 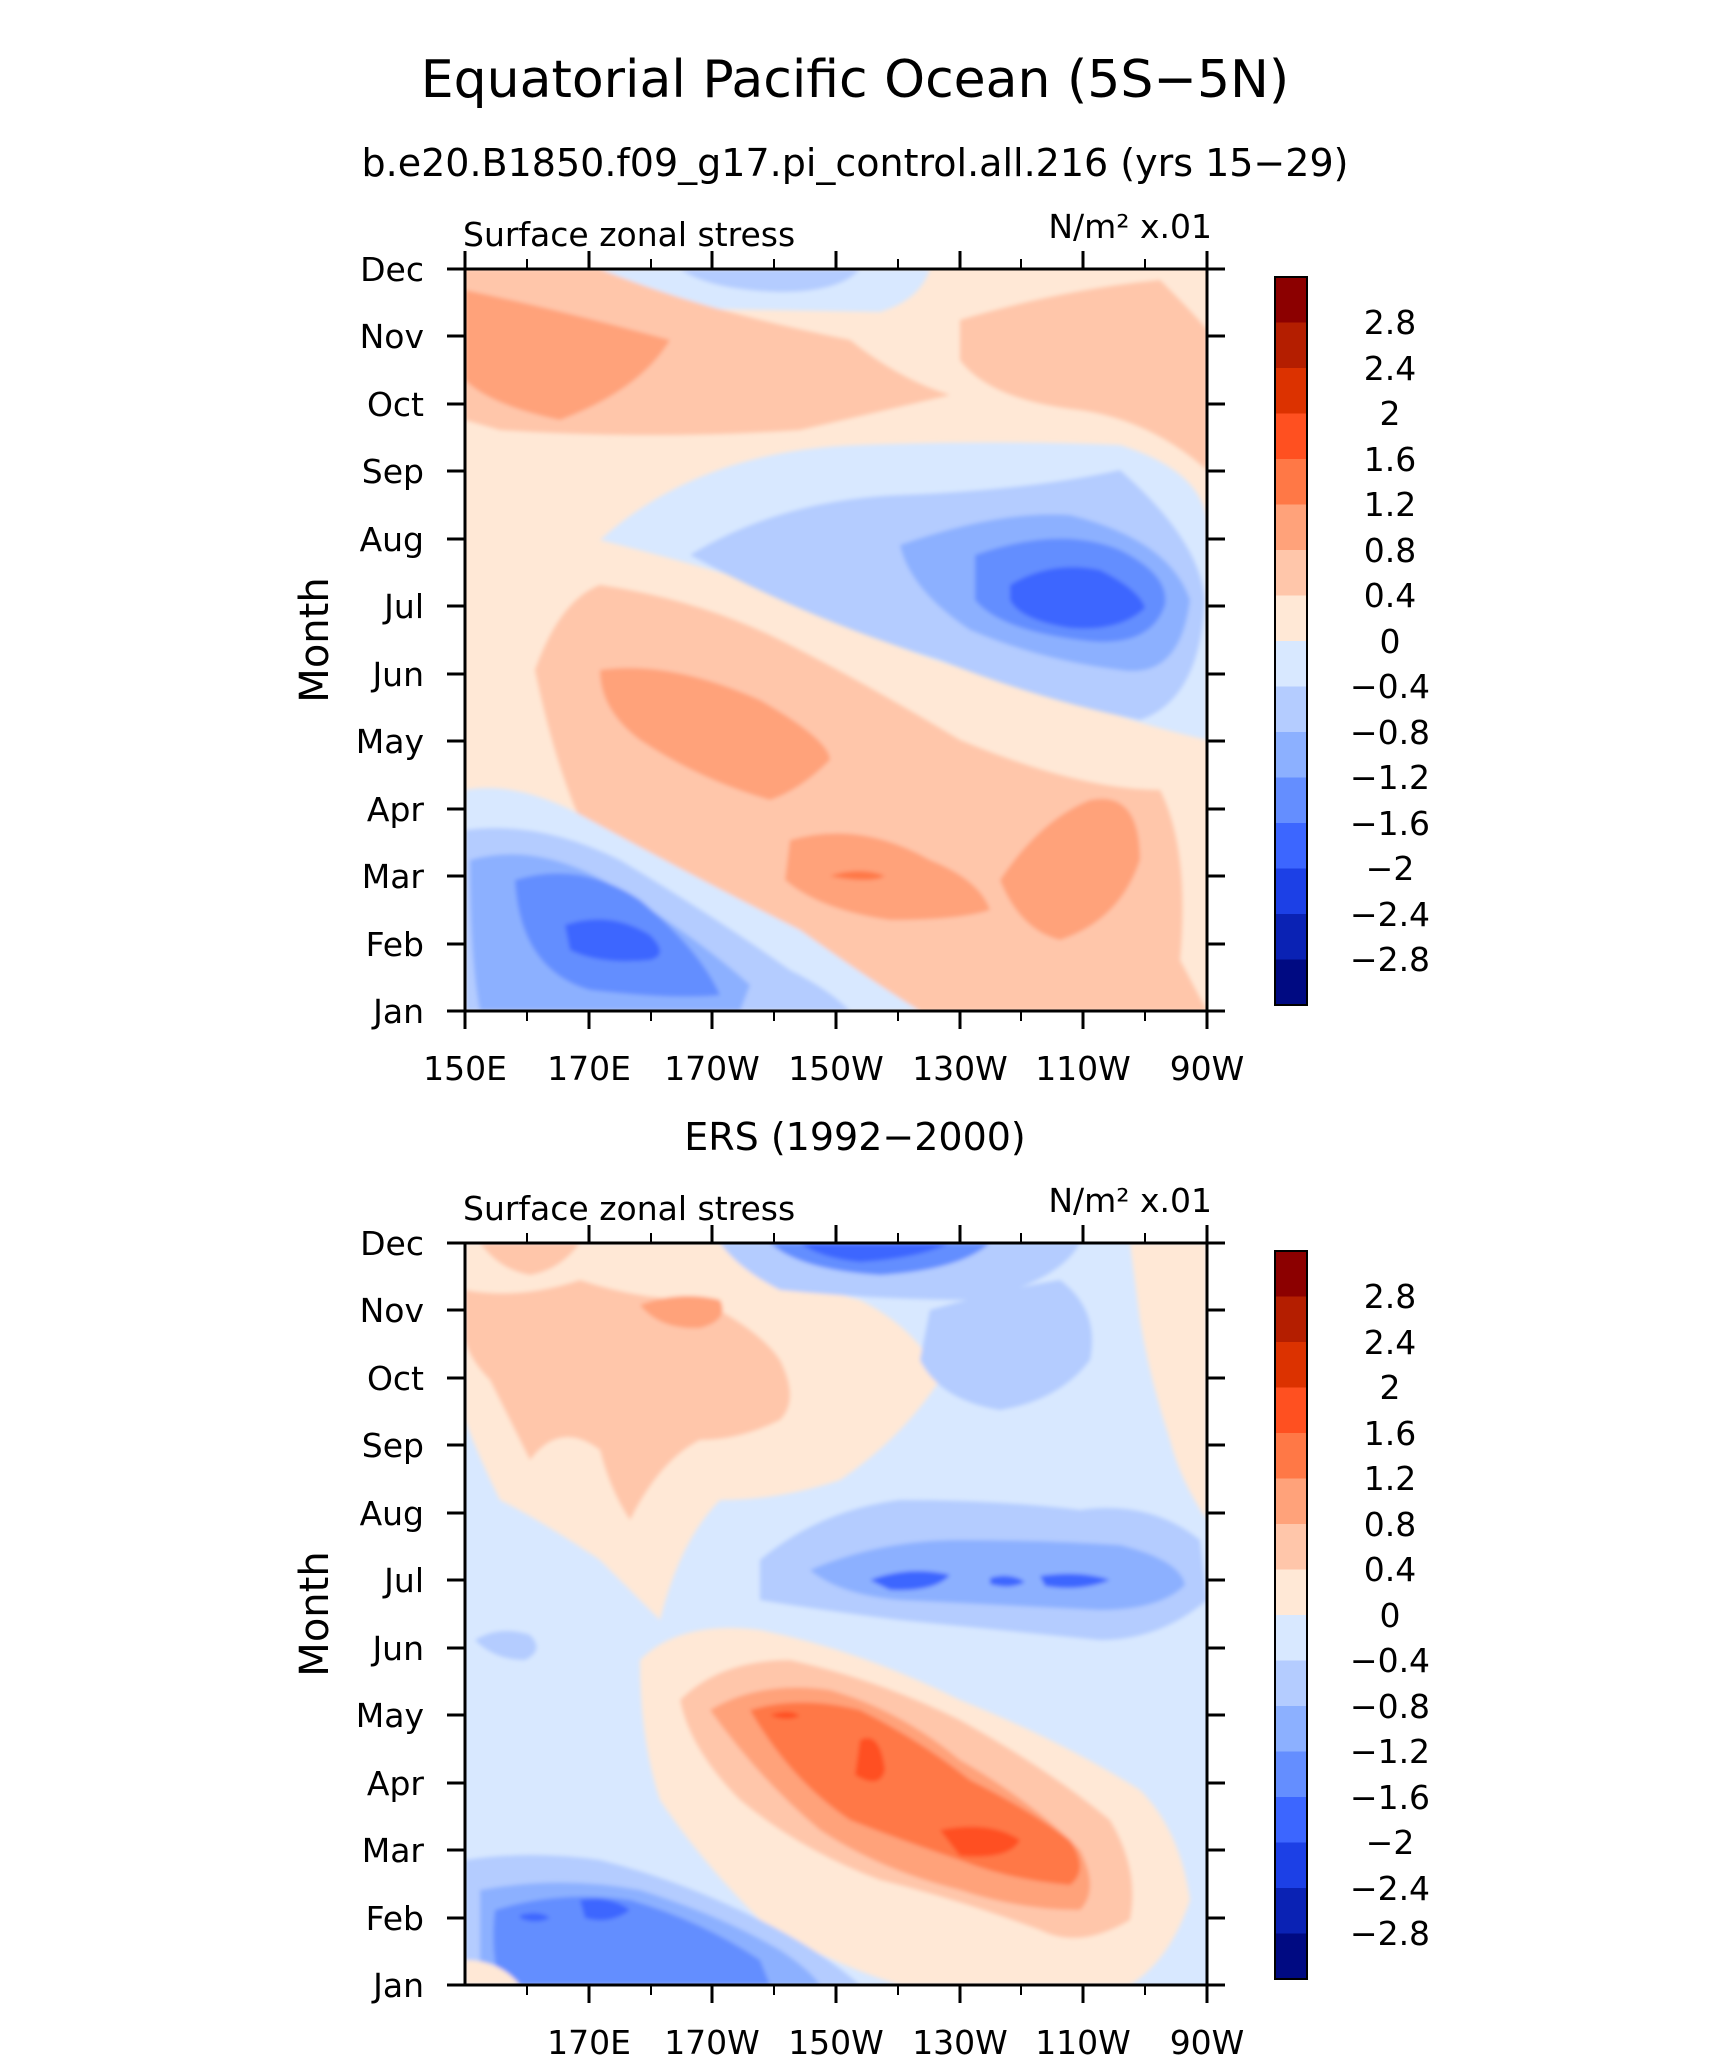 I want to click on panel-1-xtick-170w: 170W, so click(x=712, y=1068).